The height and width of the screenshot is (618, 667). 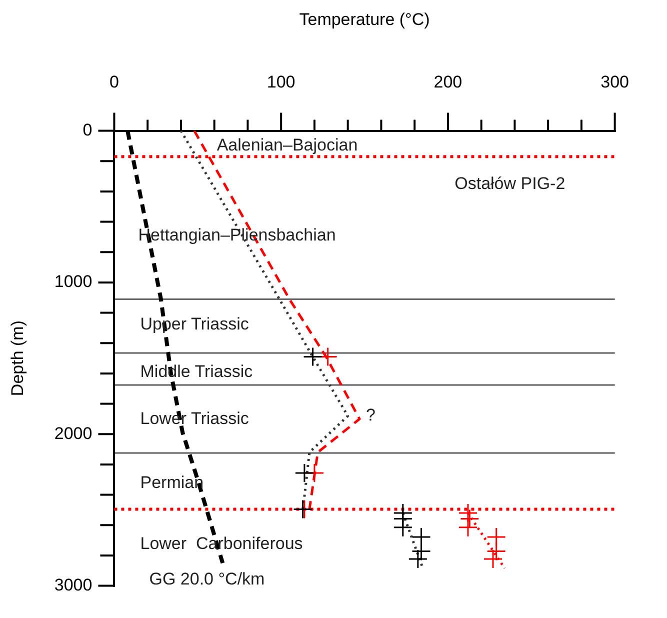 I want to click on annotation: Ostałów PIG-2, so click(x=510, y=184).